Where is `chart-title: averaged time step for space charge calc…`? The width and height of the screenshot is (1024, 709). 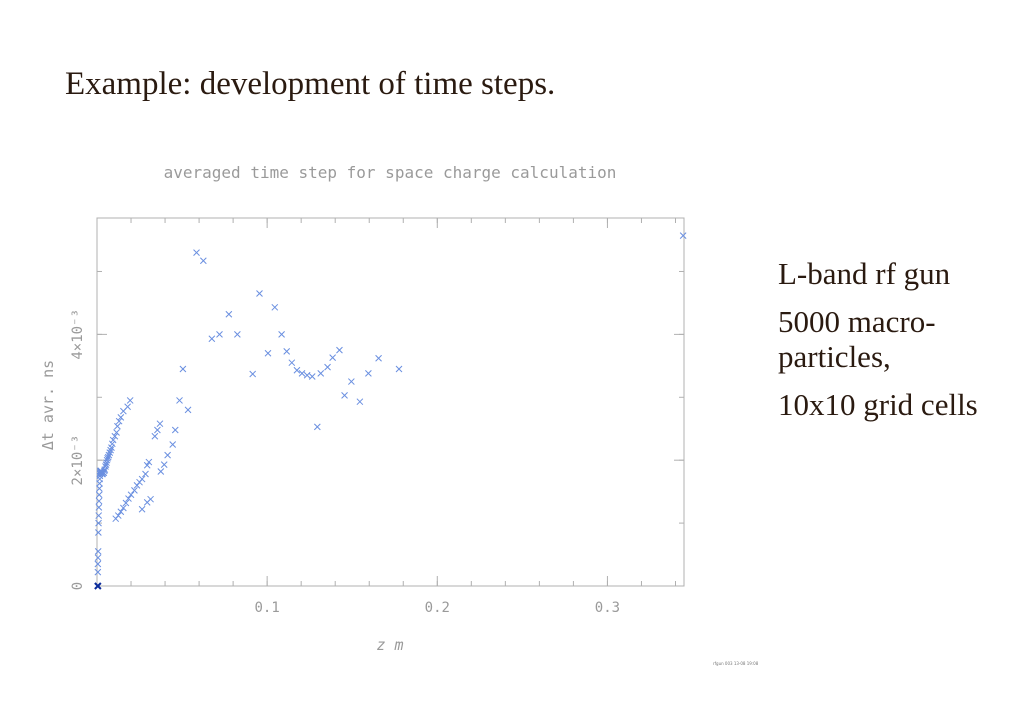
chart-title: averaged time step for space charge calc… is located at coordinates (390, 172).